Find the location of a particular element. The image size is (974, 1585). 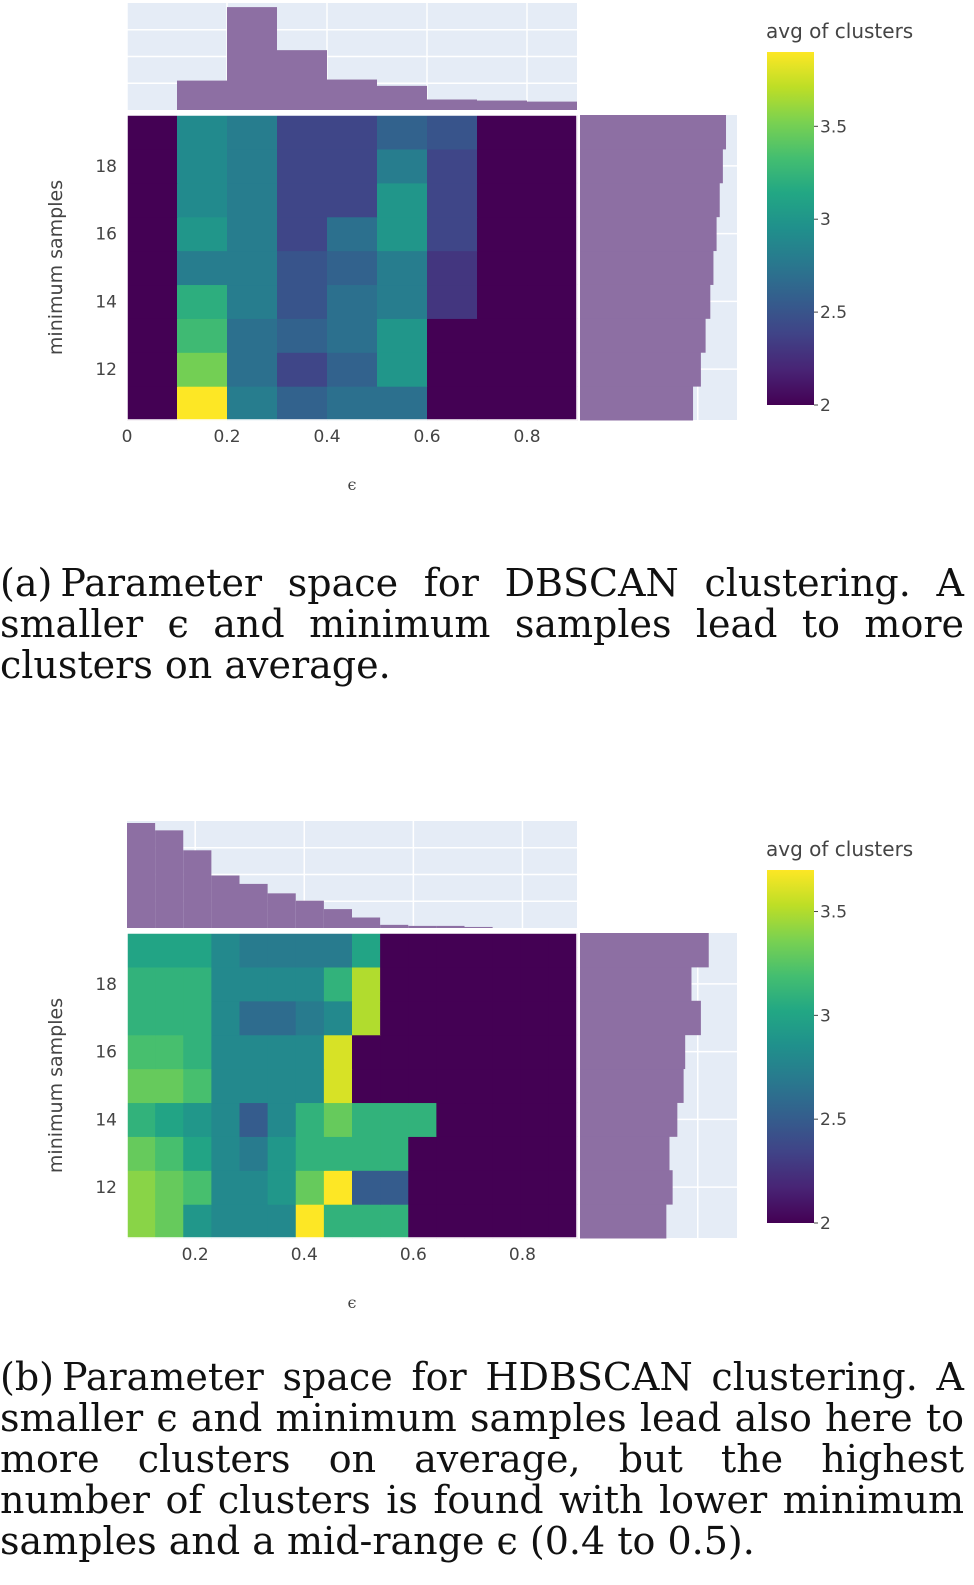

x-axis-title: ϵ is located at coordinates (352, 484).